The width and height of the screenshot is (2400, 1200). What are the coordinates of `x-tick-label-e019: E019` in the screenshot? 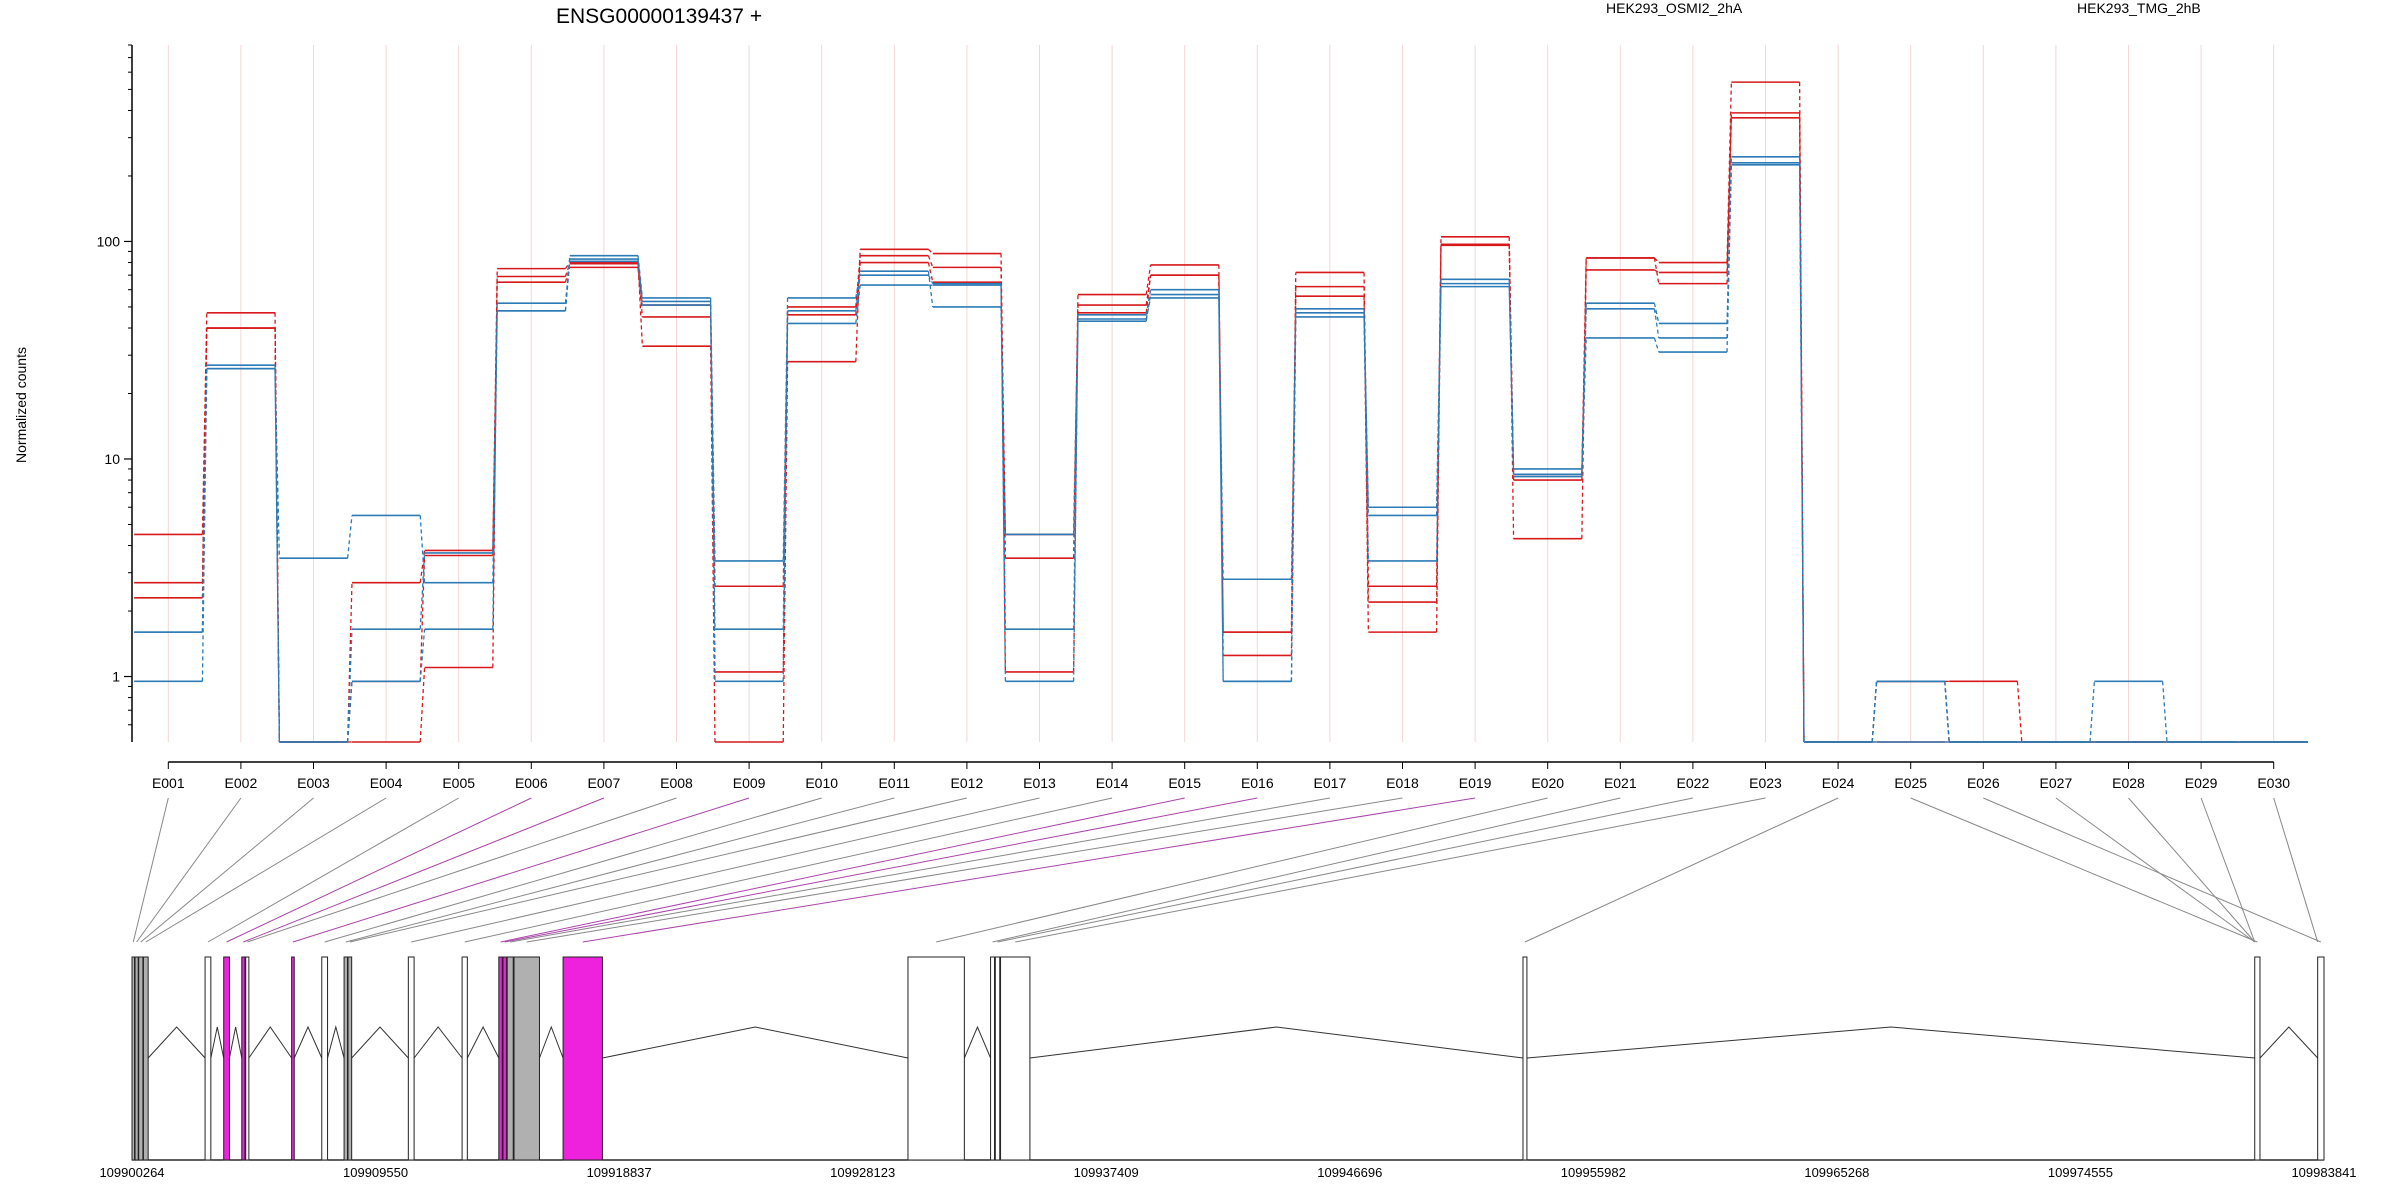 It's located at (1475, 783).